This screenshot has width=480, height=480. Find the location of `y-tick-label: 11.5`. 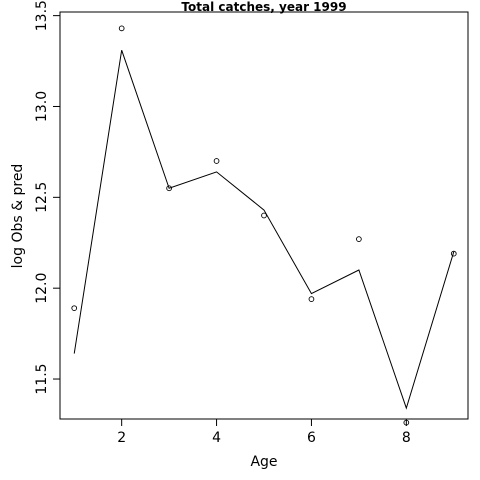

y-tick-label: 11.5 is located at coordinates (42, 378).